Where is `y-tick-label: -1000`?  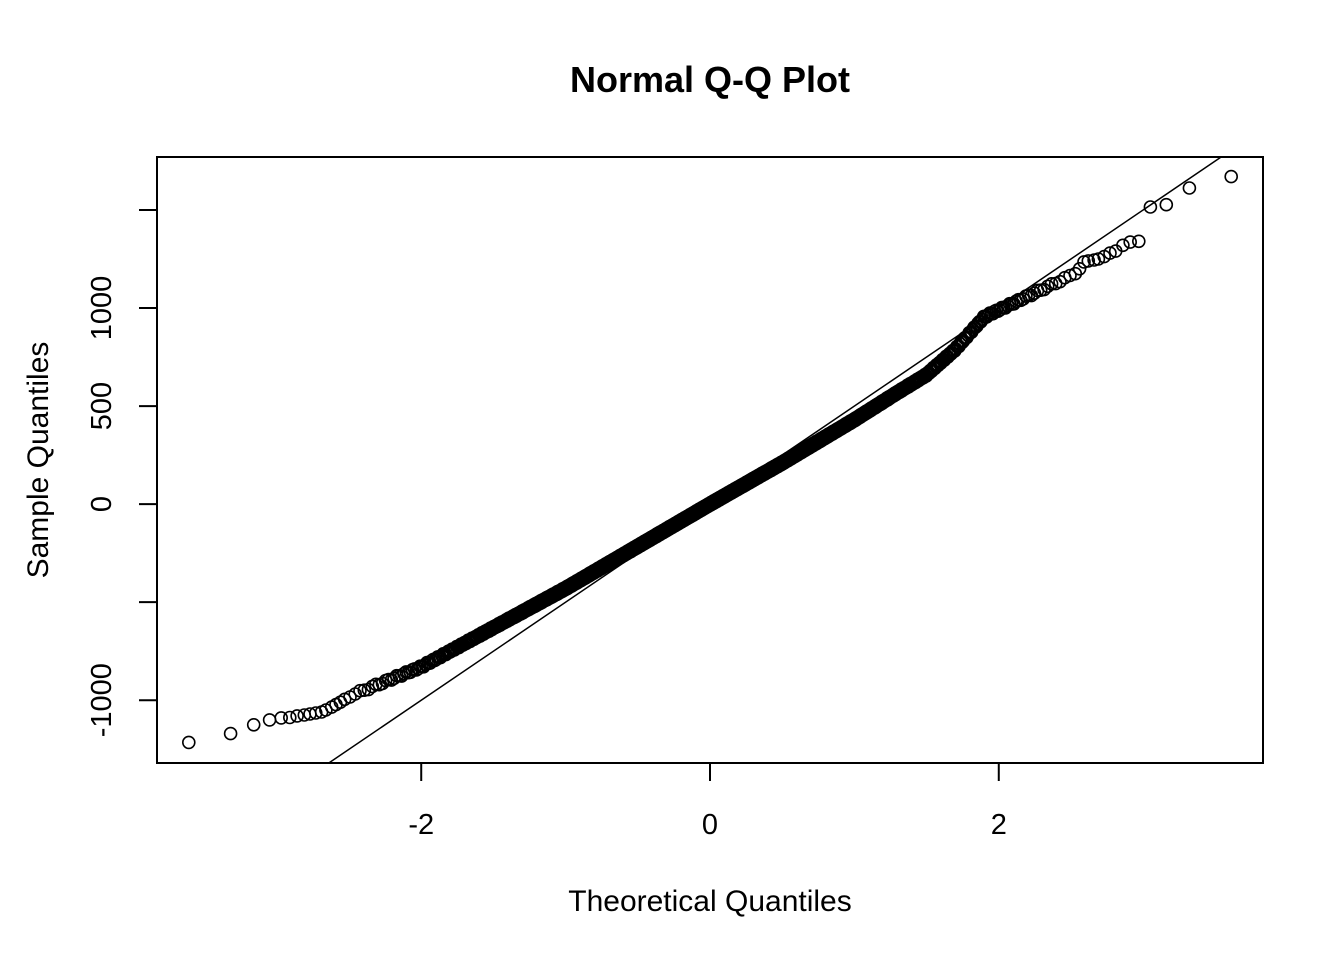 y-tick-label: -1000 is located at coordinates (102, 700).